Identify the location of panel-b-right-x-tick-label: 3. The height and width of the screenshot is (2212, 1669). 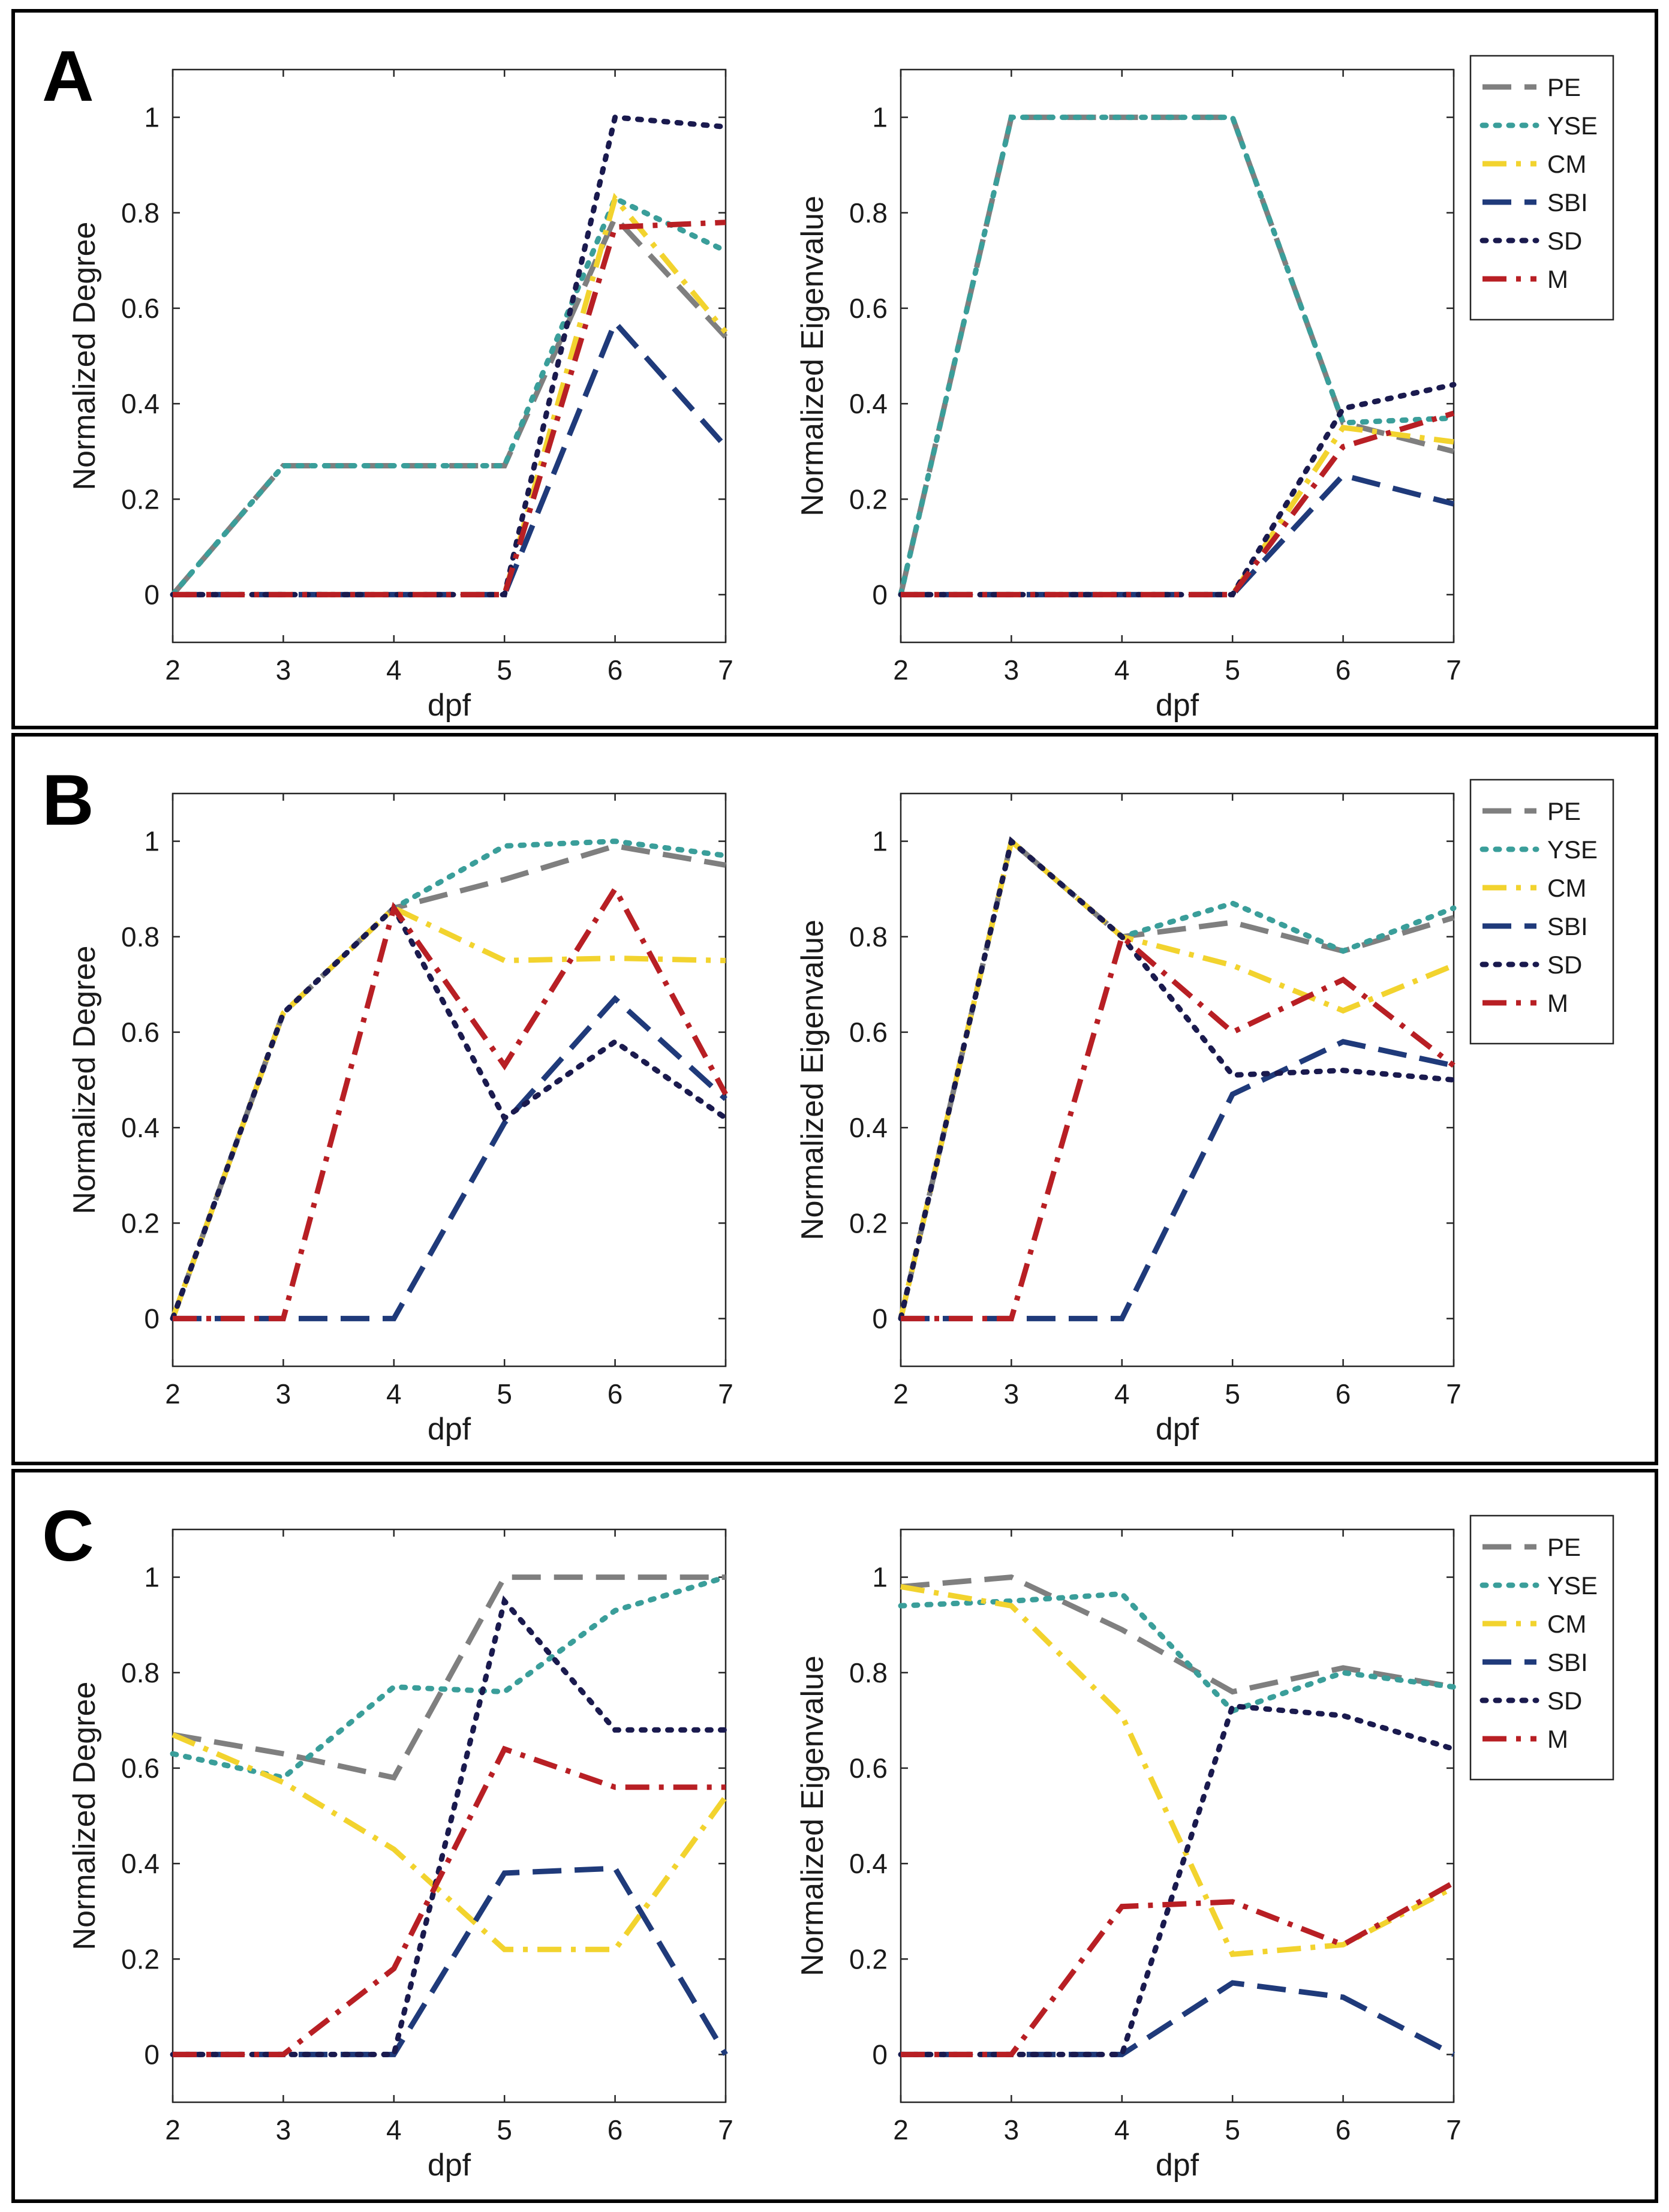
(1012, 1393).